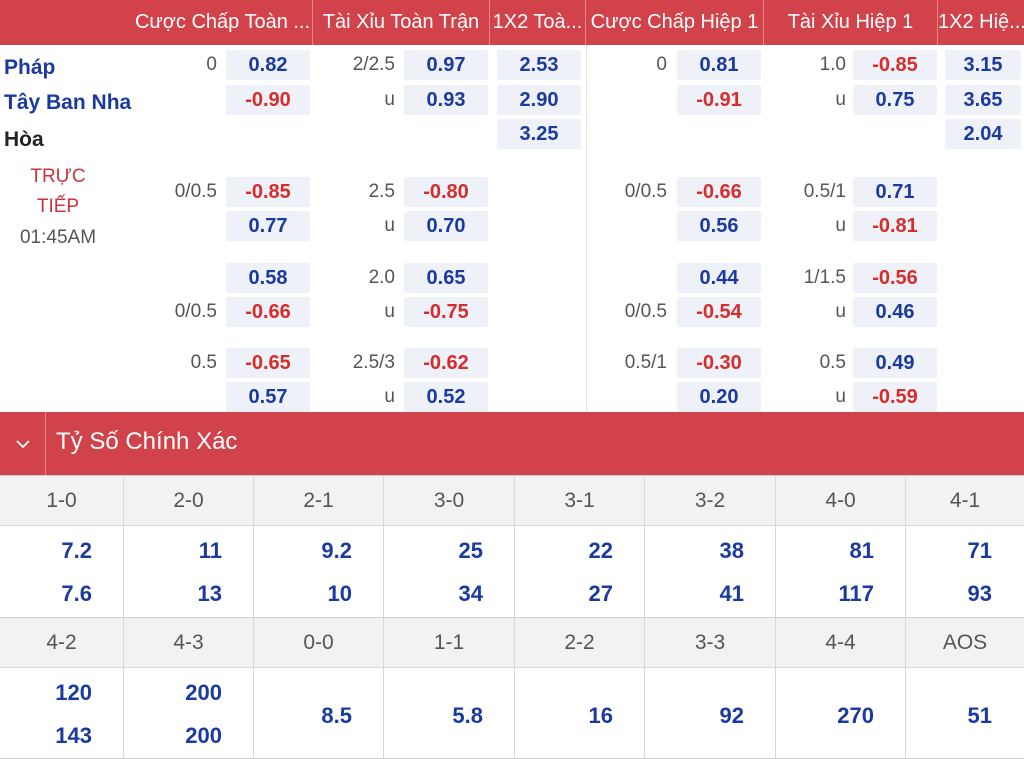 The width and height of the screenshot is (1024, 759). Describe the element at coordinates (76, 593) in the screenshot. I see `score-odds-value: 7.6` at that location.